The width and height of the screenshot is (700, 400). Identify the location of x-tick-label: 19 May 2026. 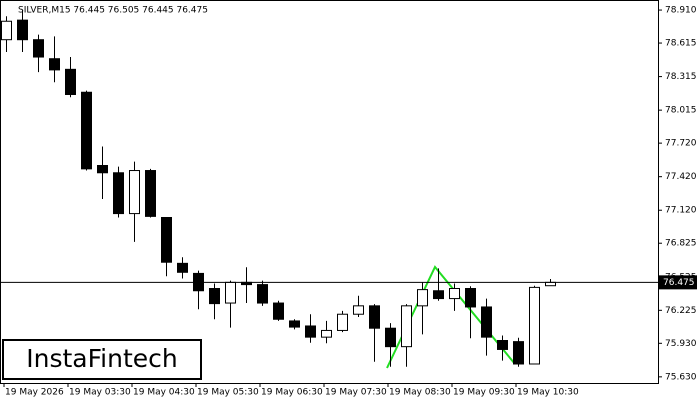
(34, 393).